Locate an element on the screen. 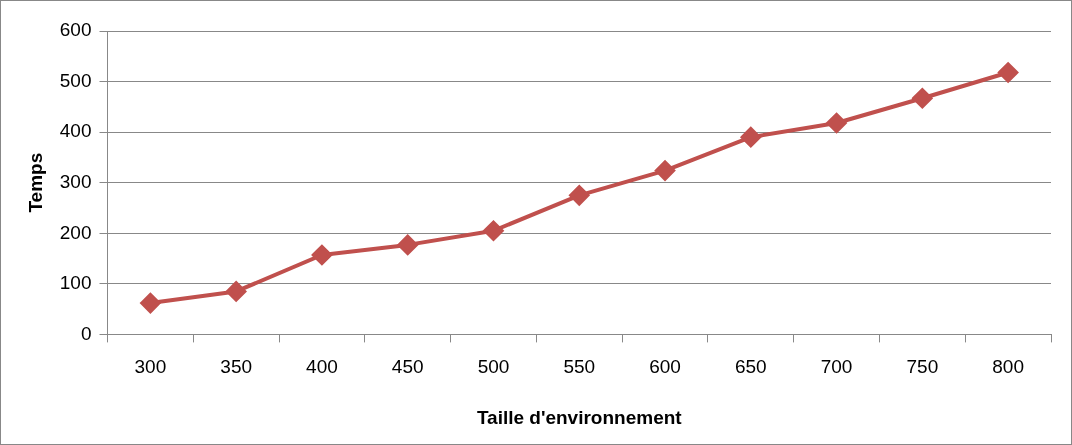  y-tick-label: 300 is located at coordinates (75, 181).